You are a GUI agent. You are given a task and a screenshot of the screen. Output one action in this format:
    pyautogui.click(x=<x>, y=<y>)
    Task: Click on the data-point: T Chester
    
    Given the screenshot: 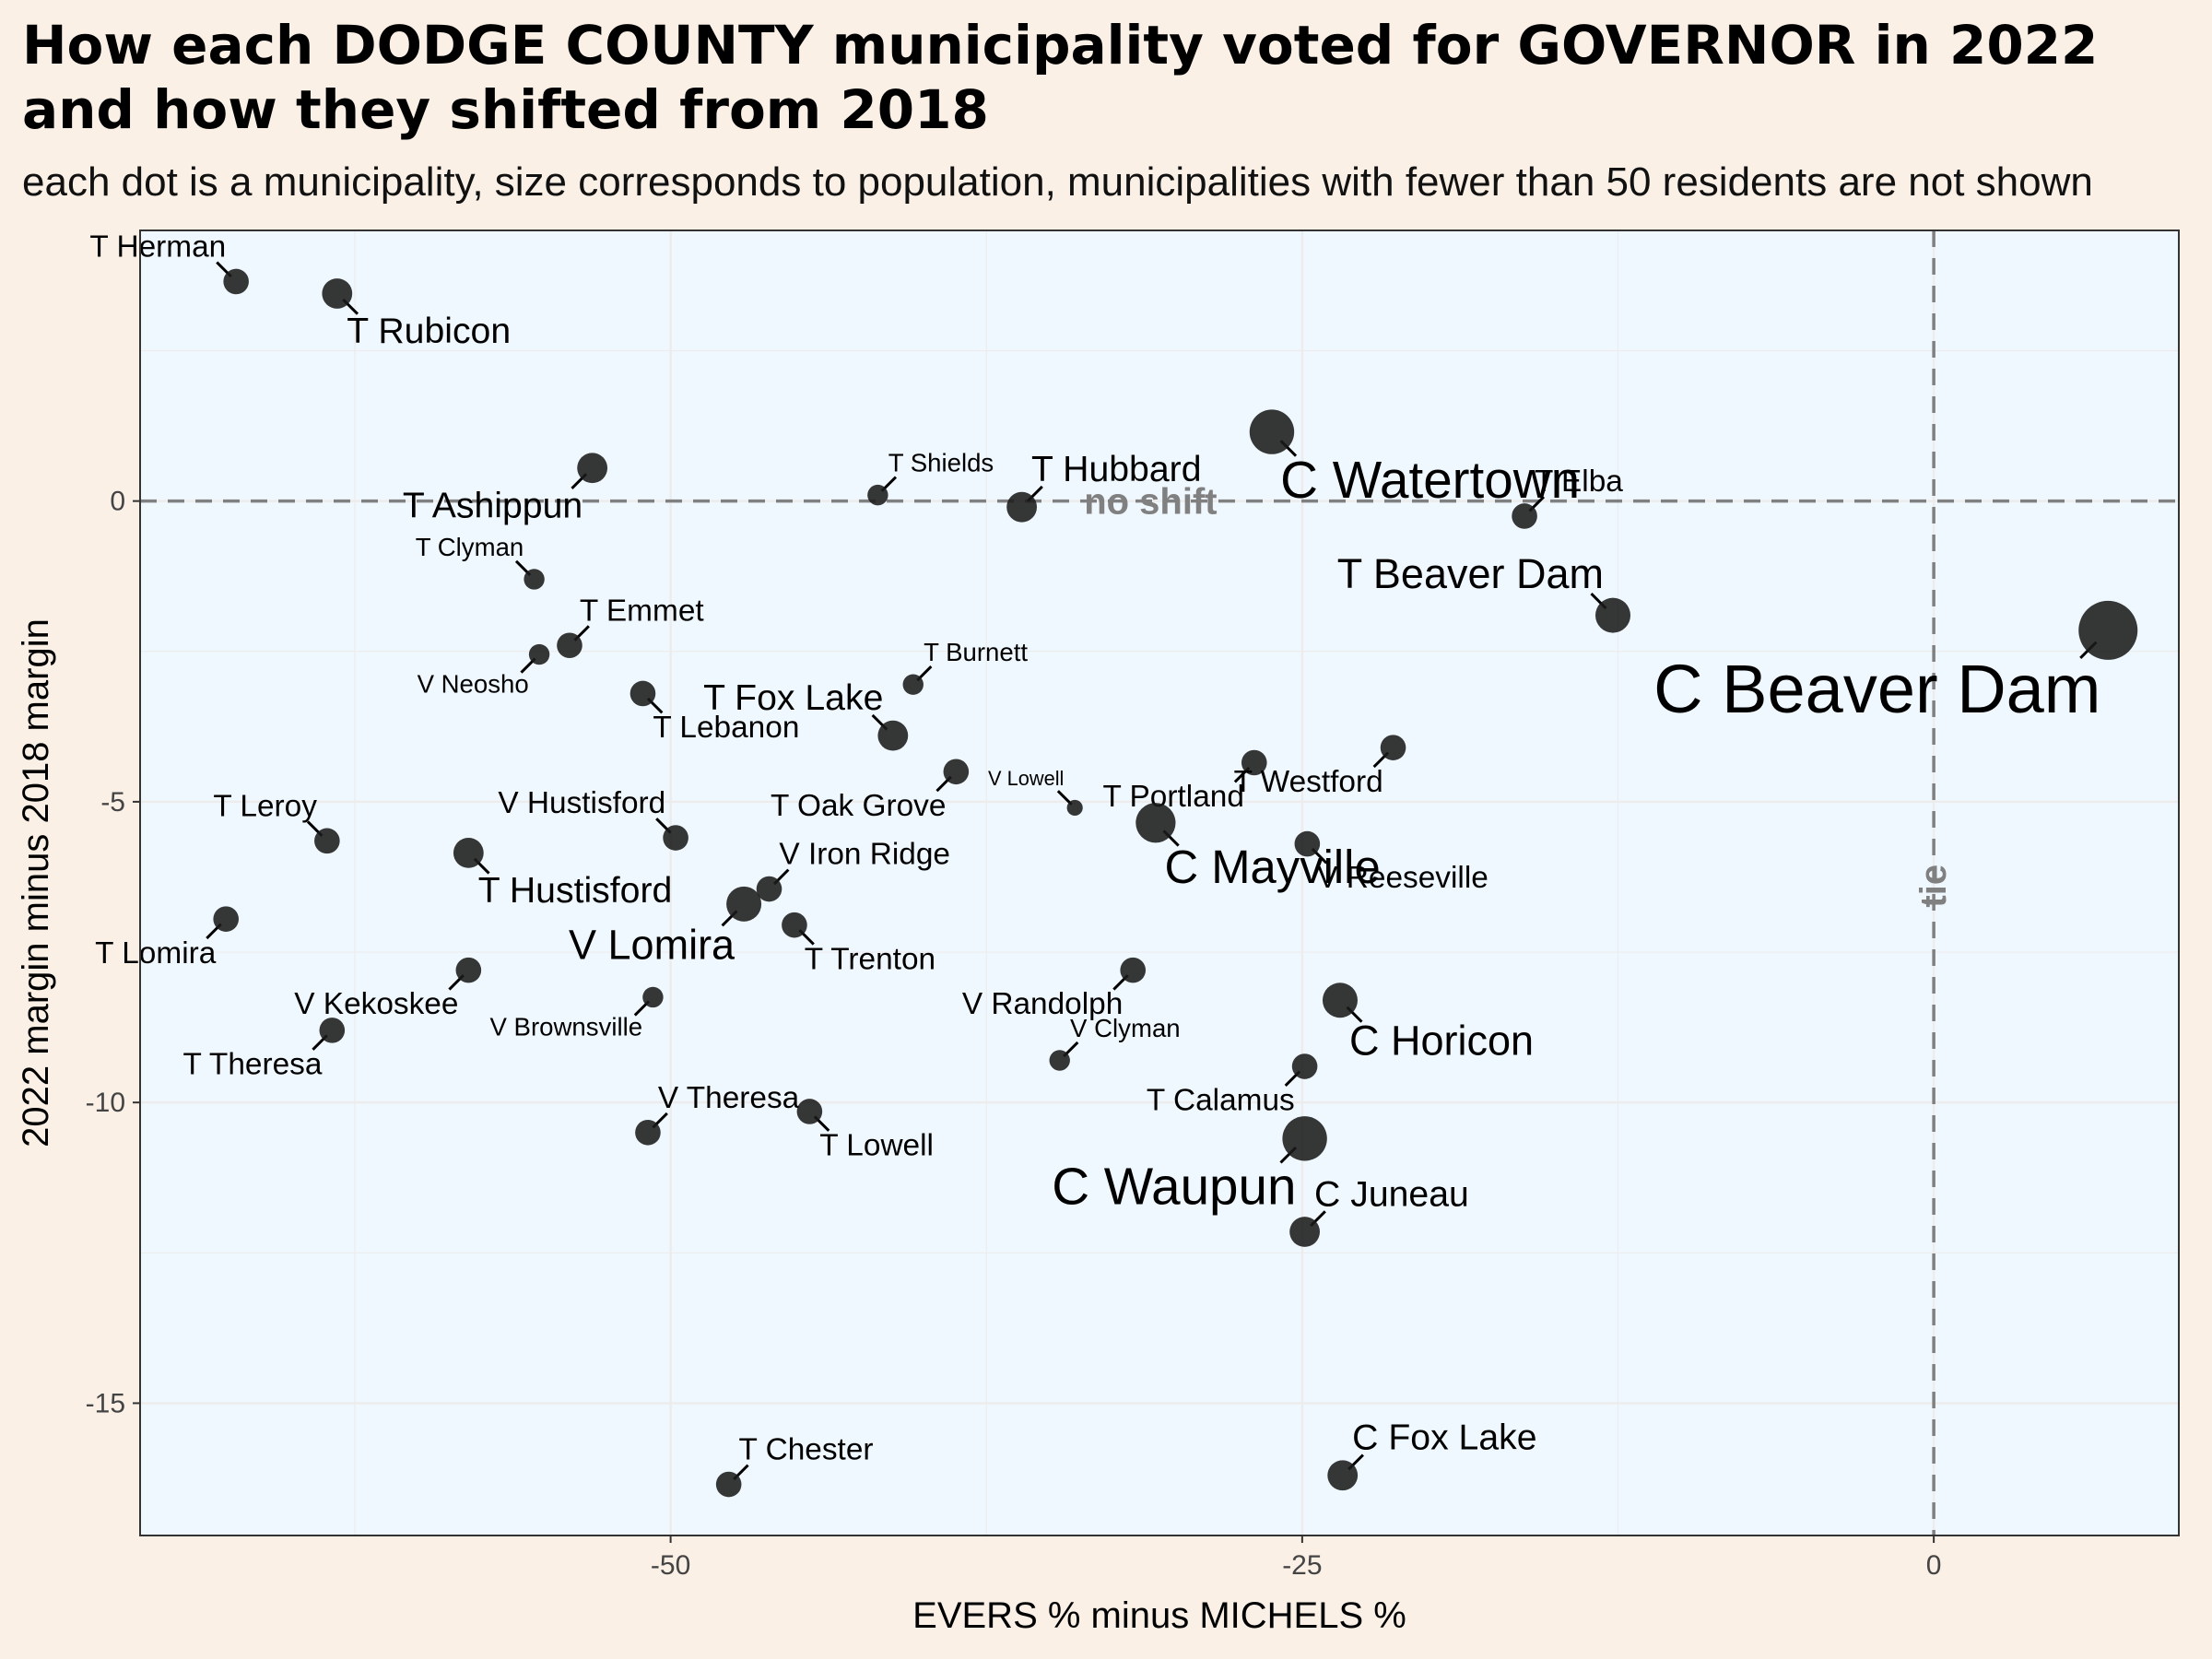 What is the action you would take?
    pyautogui.click(x=794, y=1465)
    